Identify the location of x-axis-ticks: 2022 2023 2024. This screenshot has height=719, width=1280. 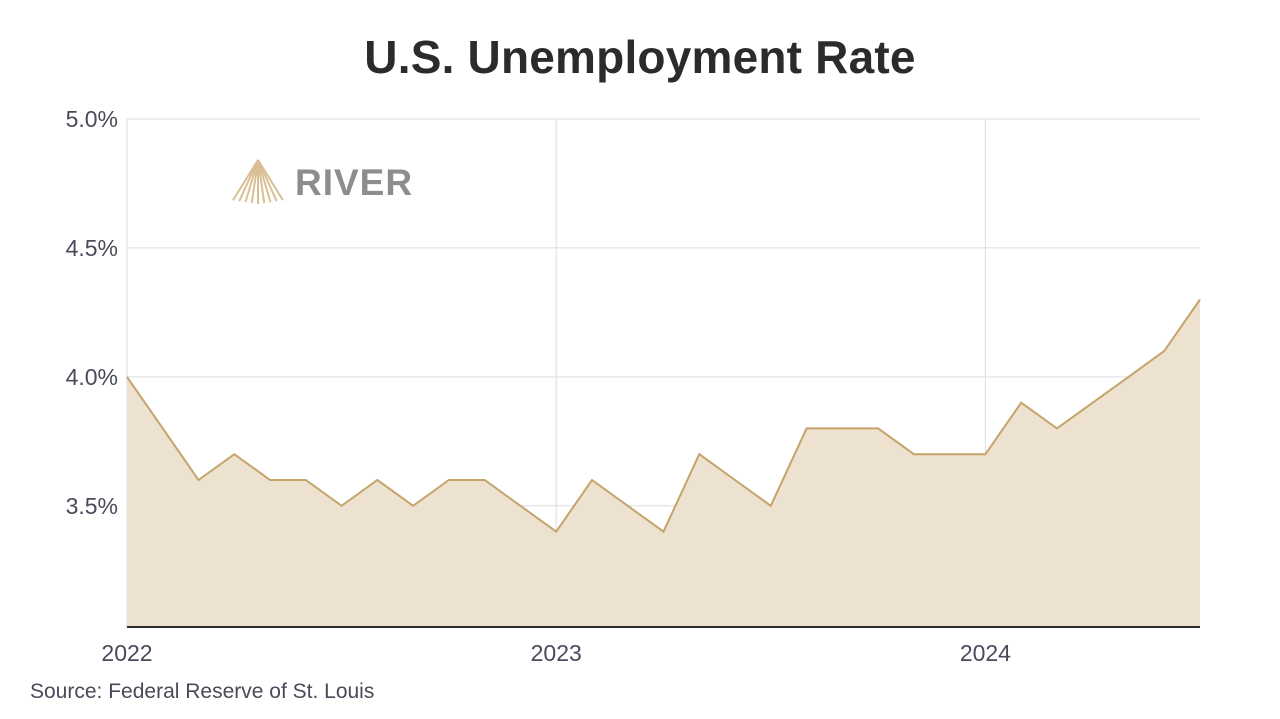
(556, 653).